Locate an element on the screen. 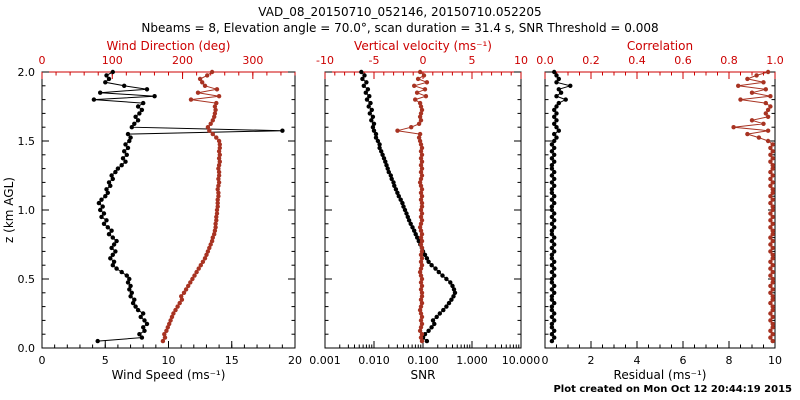 The height and width of the screenshot is (400, 800). y-tick-label: 1.5 is located at coordinates (27, 141).